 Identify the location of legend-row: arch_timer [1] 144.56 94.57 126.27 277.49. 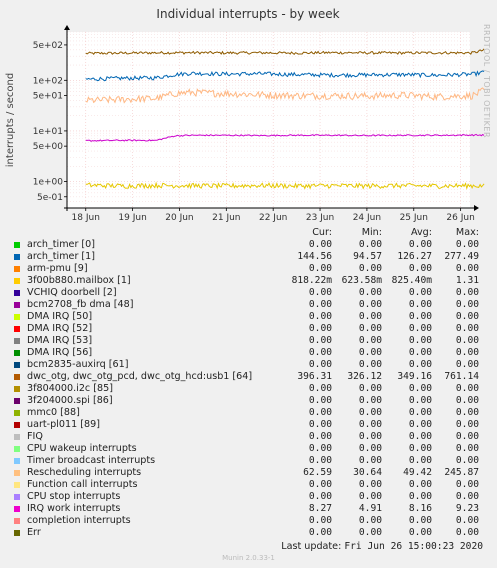
(248, 257).